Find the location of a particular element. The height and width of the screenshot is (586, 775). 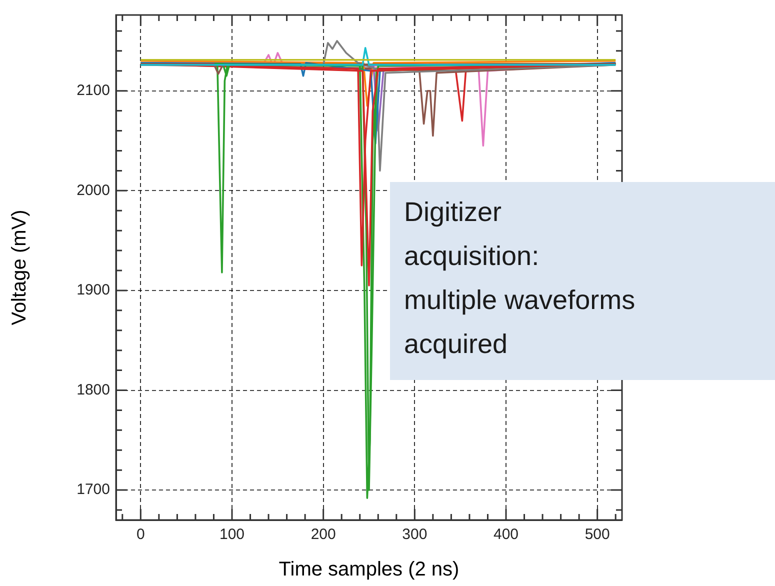

y-axis-title: Voltage (mV) is located at coordinates (19, 268).